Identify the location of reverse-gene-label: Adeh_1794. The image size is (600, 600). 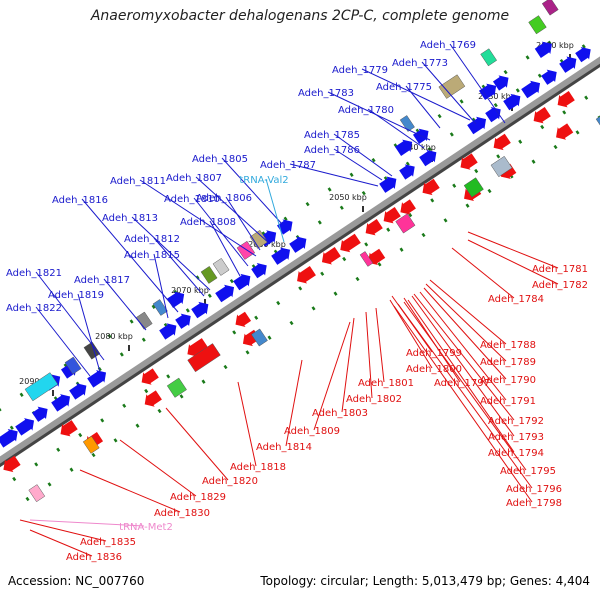
(516, 453).